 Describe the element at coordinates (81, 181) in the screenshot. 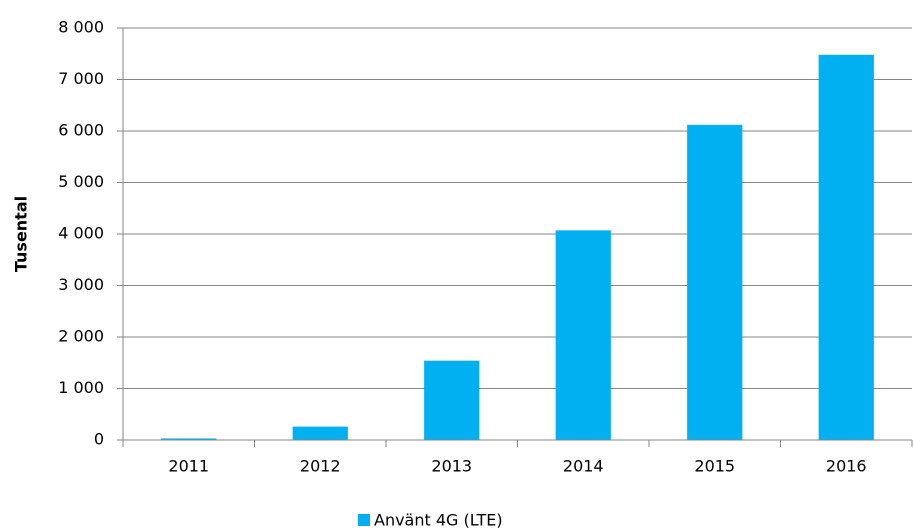

I see `y-tick-label: 5 000` at that location.